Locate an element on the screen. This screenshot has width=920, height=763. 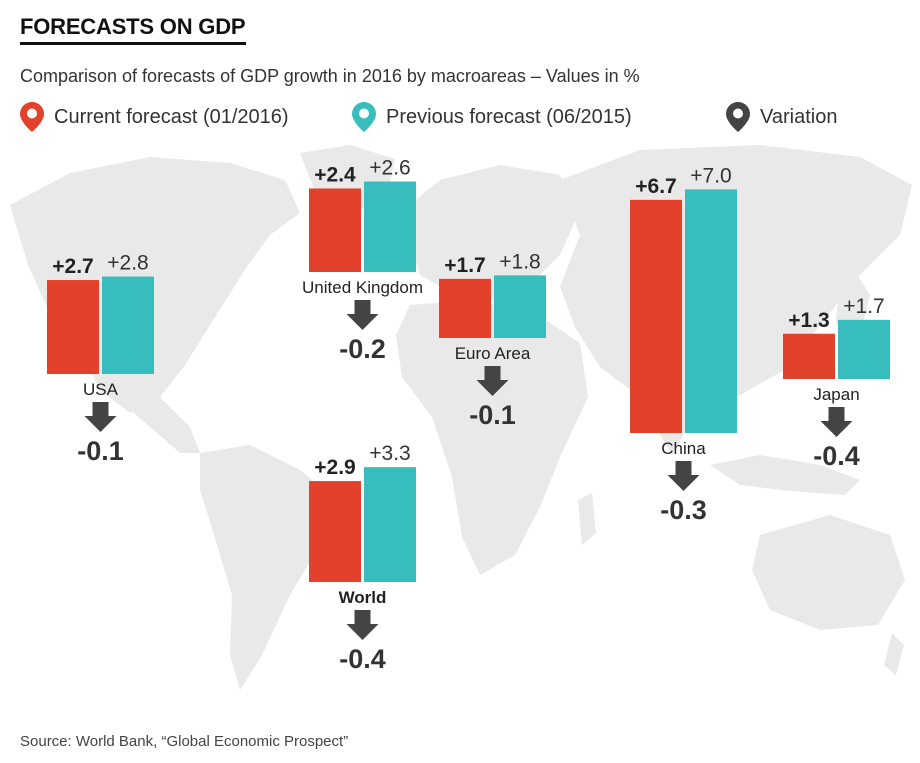
previous-value-label: +1.8 is located at coordinates (519, 261).